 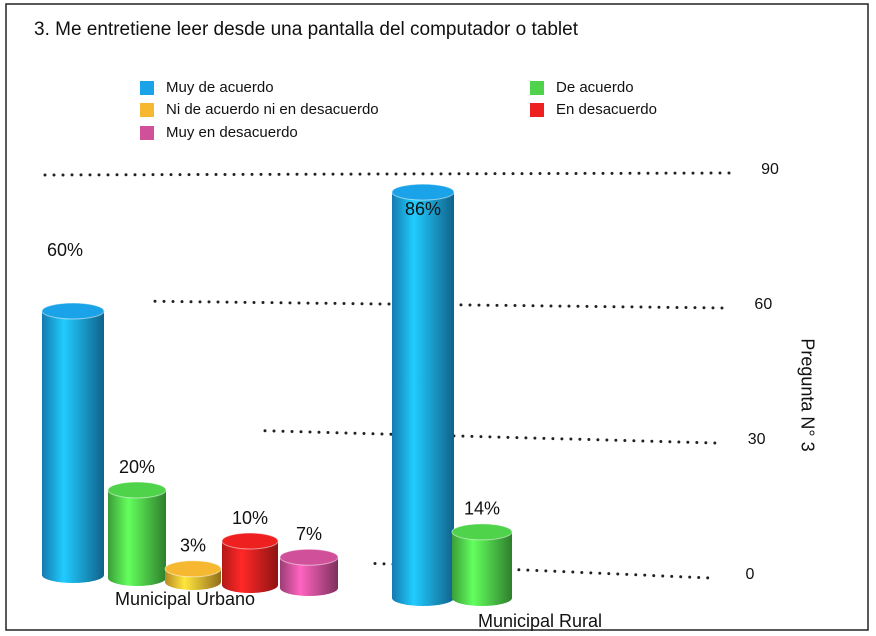 I want to click on value-label: 3%, so click(x=193, y=546).